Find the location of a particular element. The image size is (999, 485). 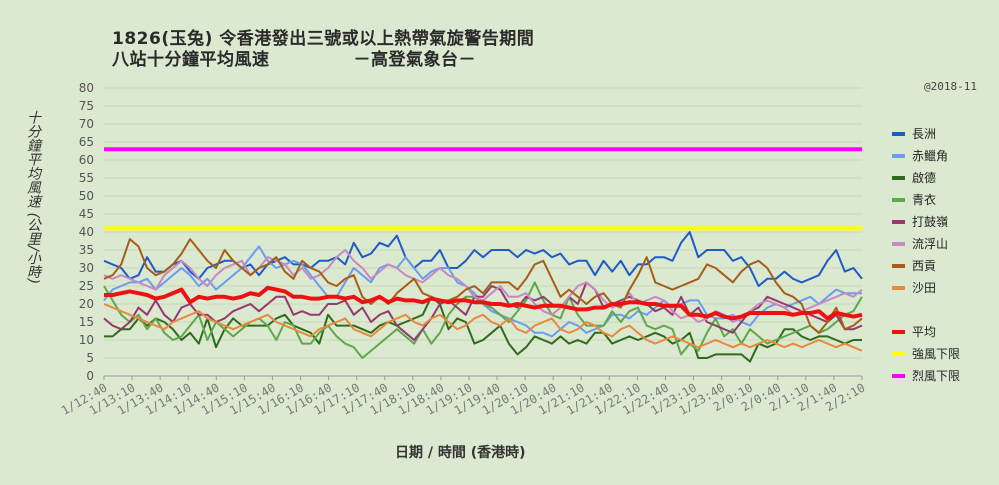

chart-subtitle: 八站十分鐘平均風速 is located at coordinates (191, 60).